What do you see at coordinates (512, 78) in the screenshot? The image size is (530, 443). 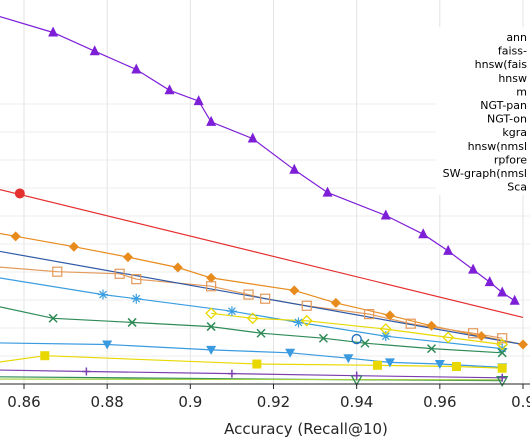 I see `legend-label: hnsw` at bounding box center [512, 78].